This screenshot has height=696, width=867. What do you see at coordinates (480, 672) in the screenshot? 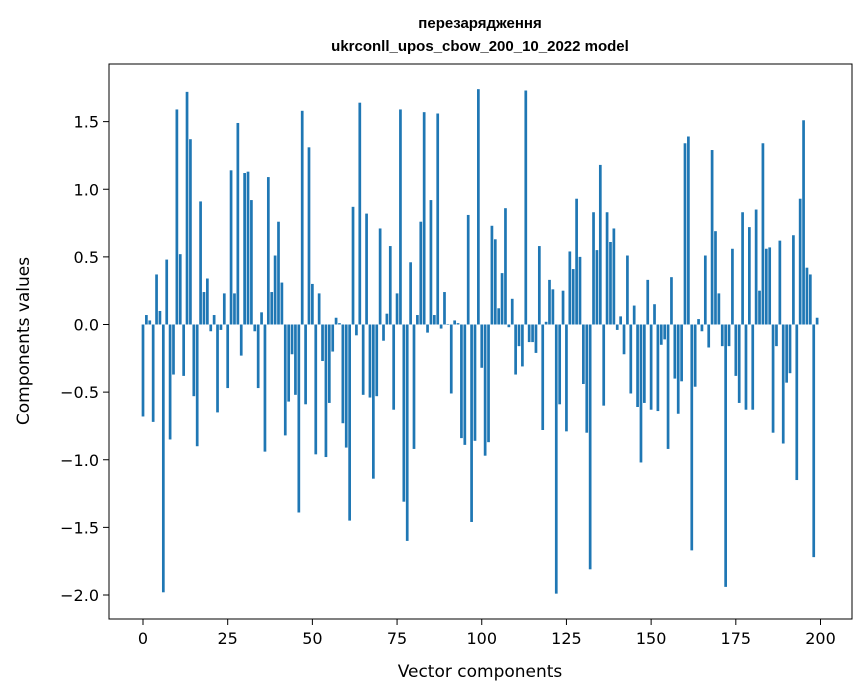
I see `x-axis-label: Vector components` at bounding box center [480, 672].